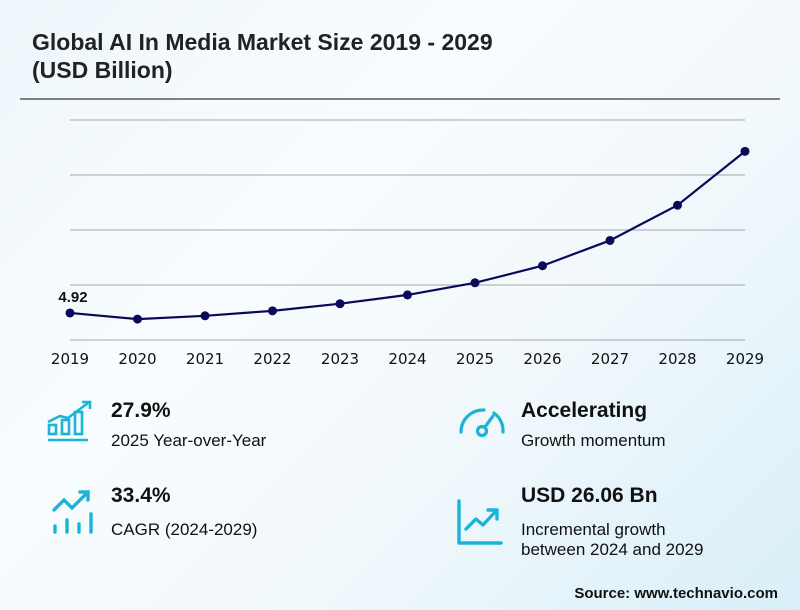 The height and width of the screenshot is (610, 800). Describe the element at coordinates (475, 359) in the screenshot. I see `x-tick-label: 2025` at that location.